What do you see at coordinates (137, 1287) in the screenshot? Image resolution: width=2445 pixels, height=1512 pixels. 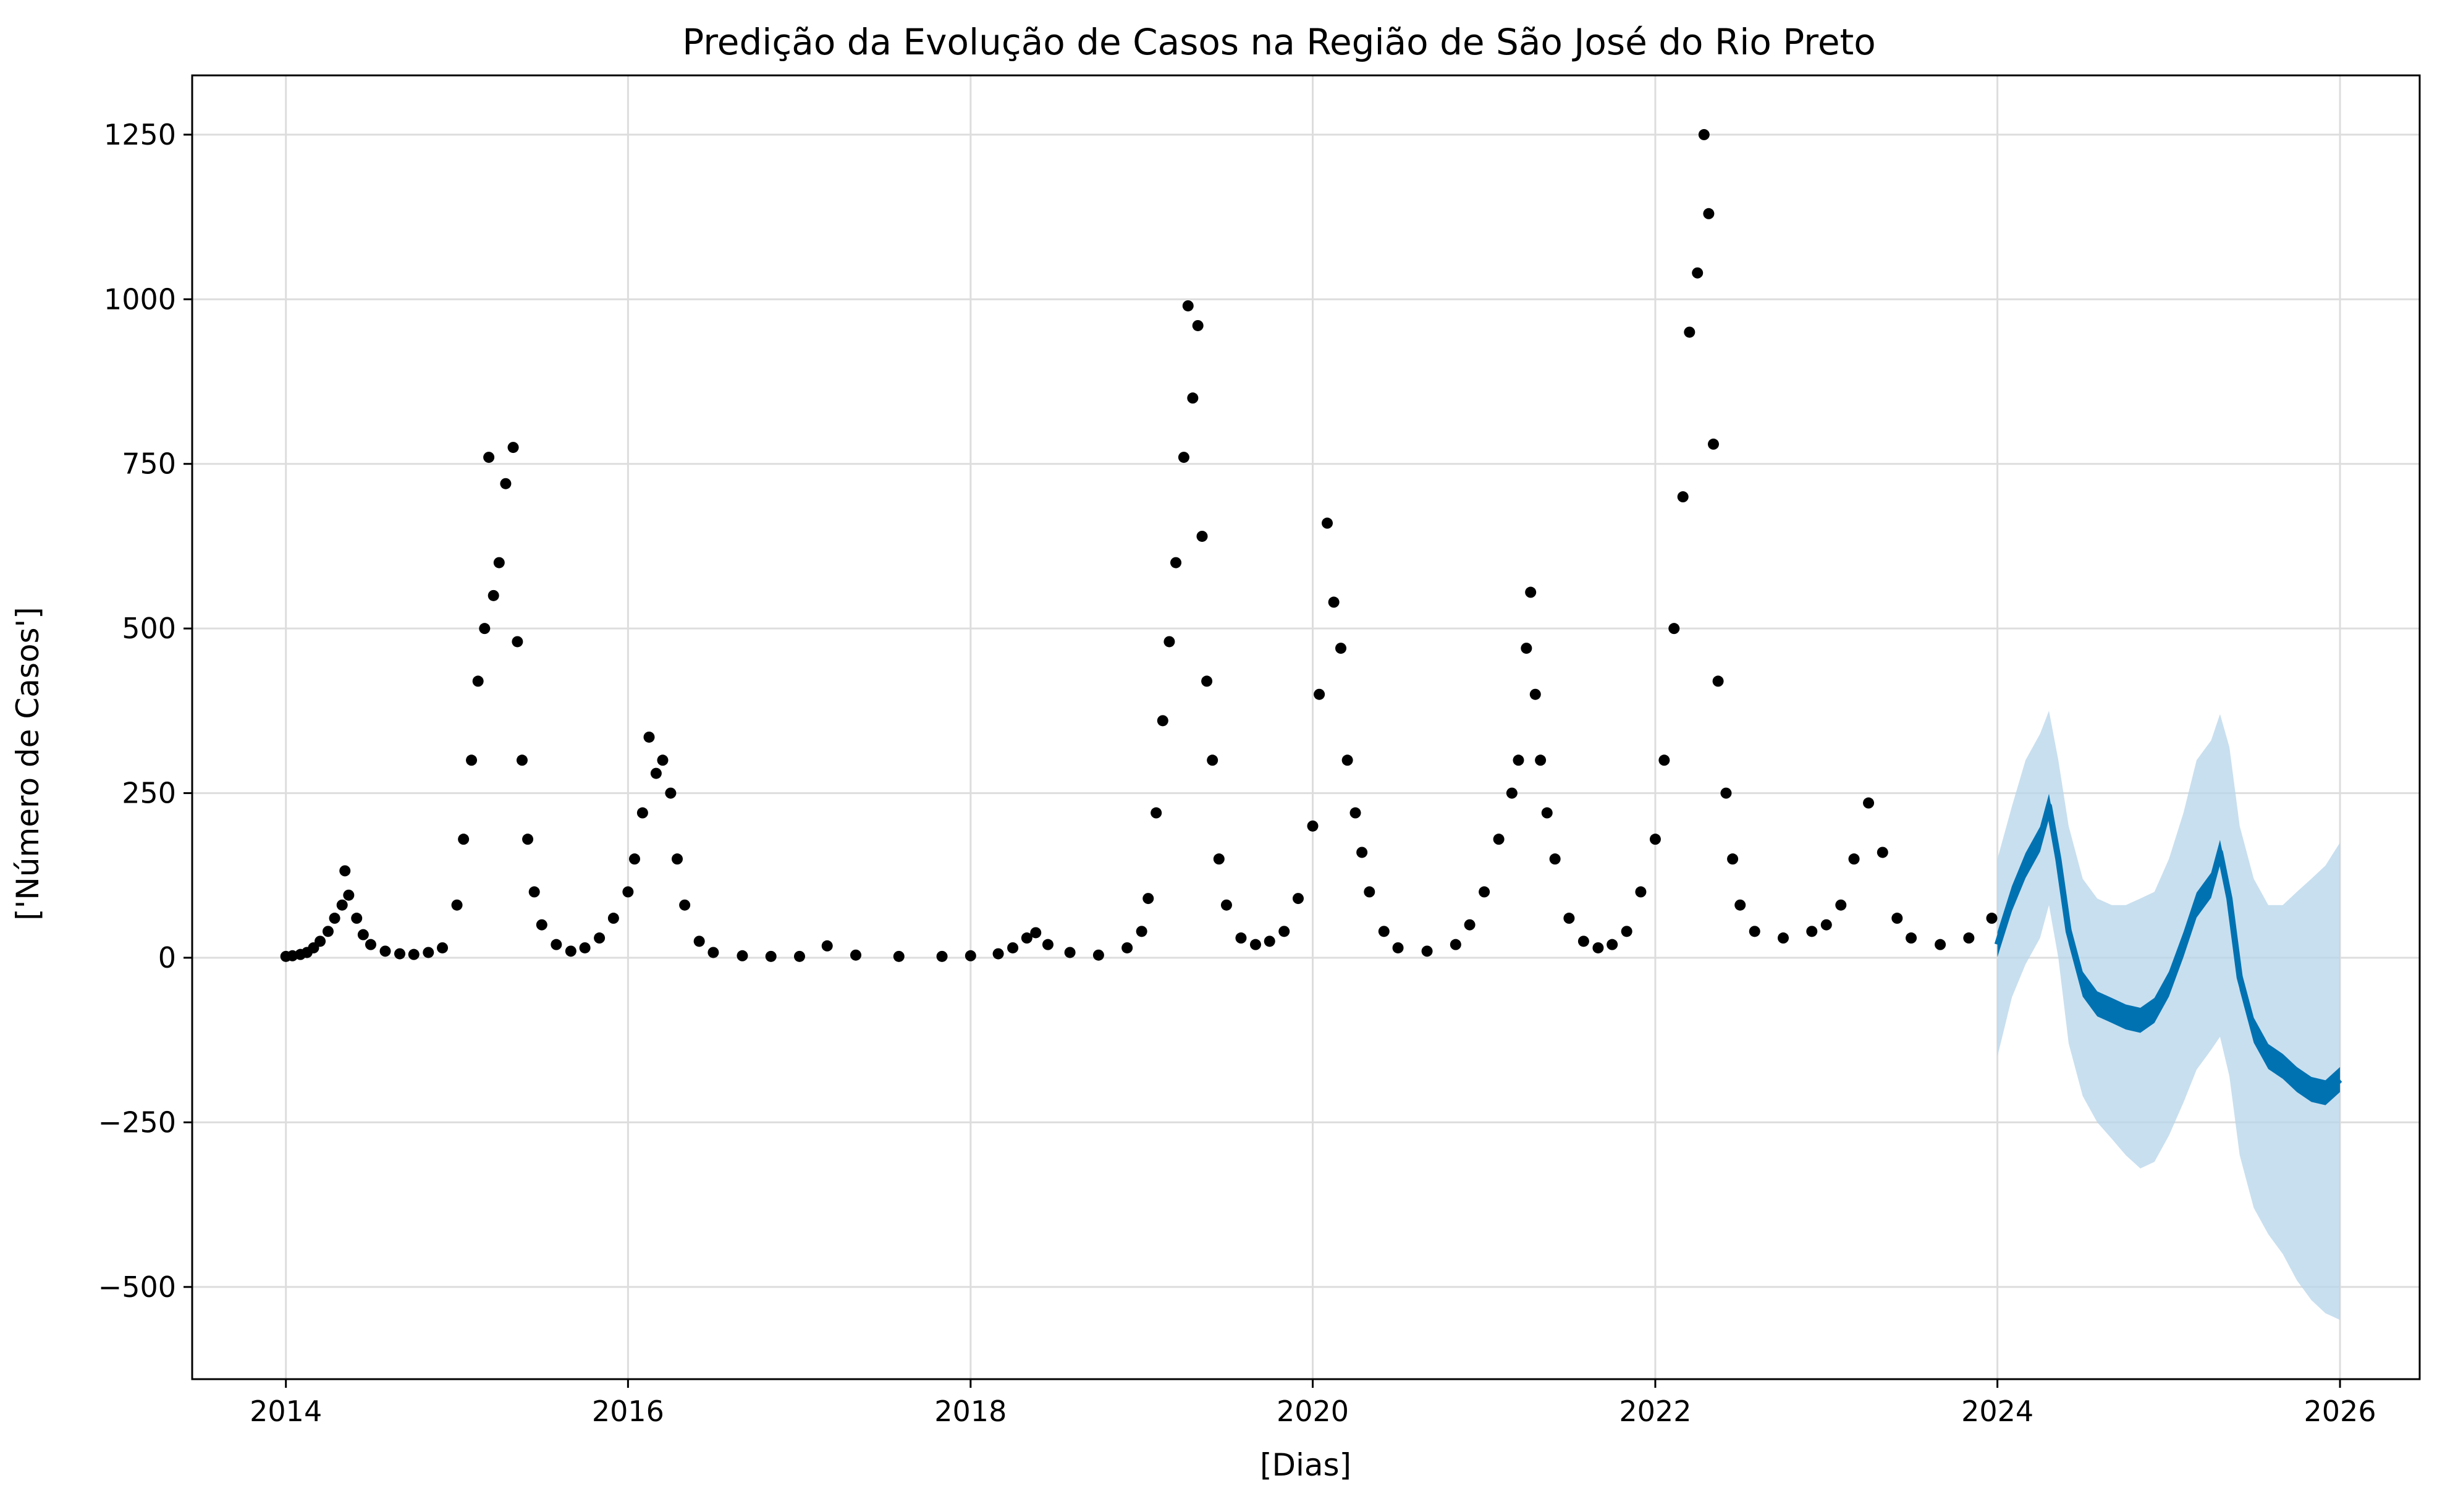 I see `y-tick-label: −500` at bounding box center [137, 1287].